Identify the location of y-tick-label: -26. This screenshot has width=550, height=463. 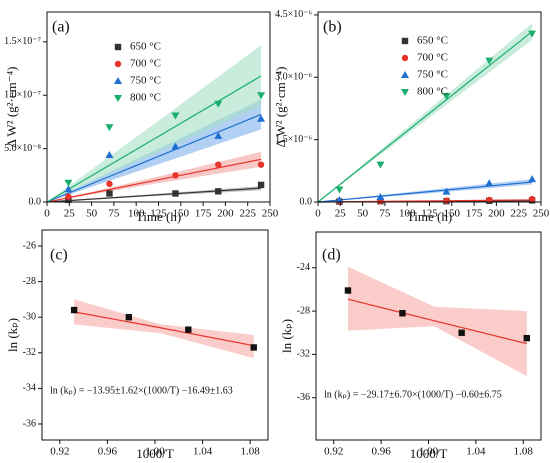
(29, 245).